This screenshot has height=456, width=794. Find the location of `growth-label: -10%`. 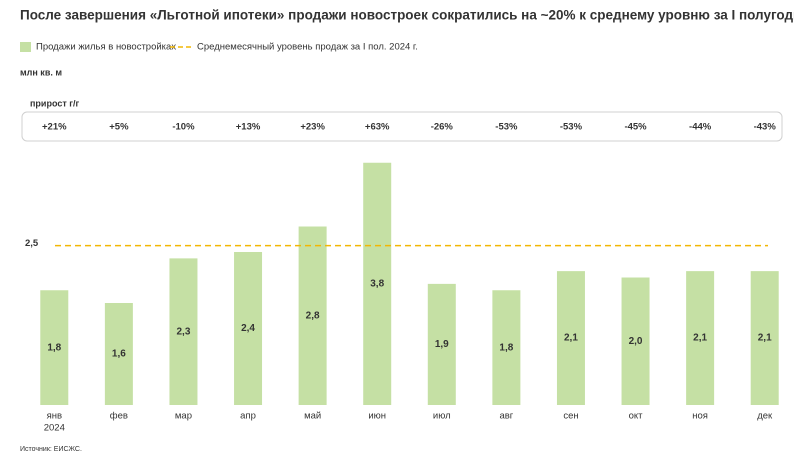

growth-label: -10% is located at coordinates (183, 127).